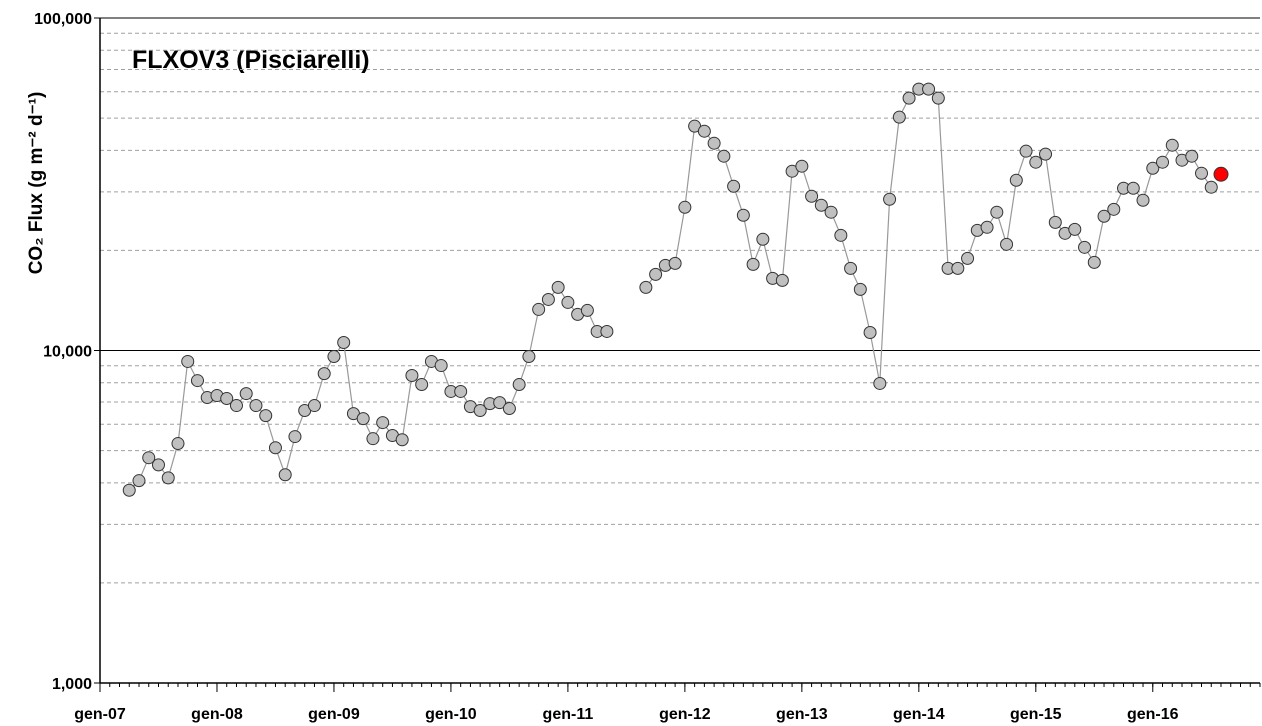  Describe the element at coordinates (217, 714) in the screenshot. I see `x-tick-label: gen-08` at that location.